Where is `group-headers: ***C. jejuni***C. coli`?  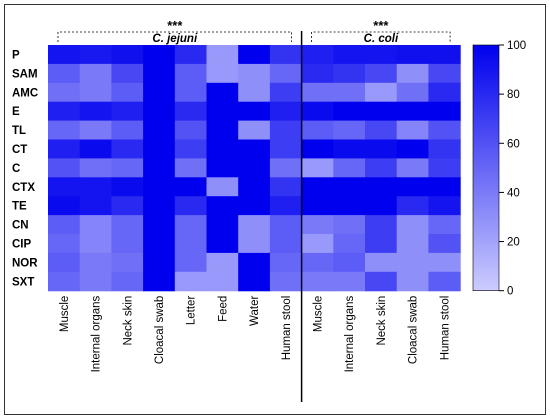
group-headers: ***C. jejuni***C. coli is located at coordinates (254, 31).